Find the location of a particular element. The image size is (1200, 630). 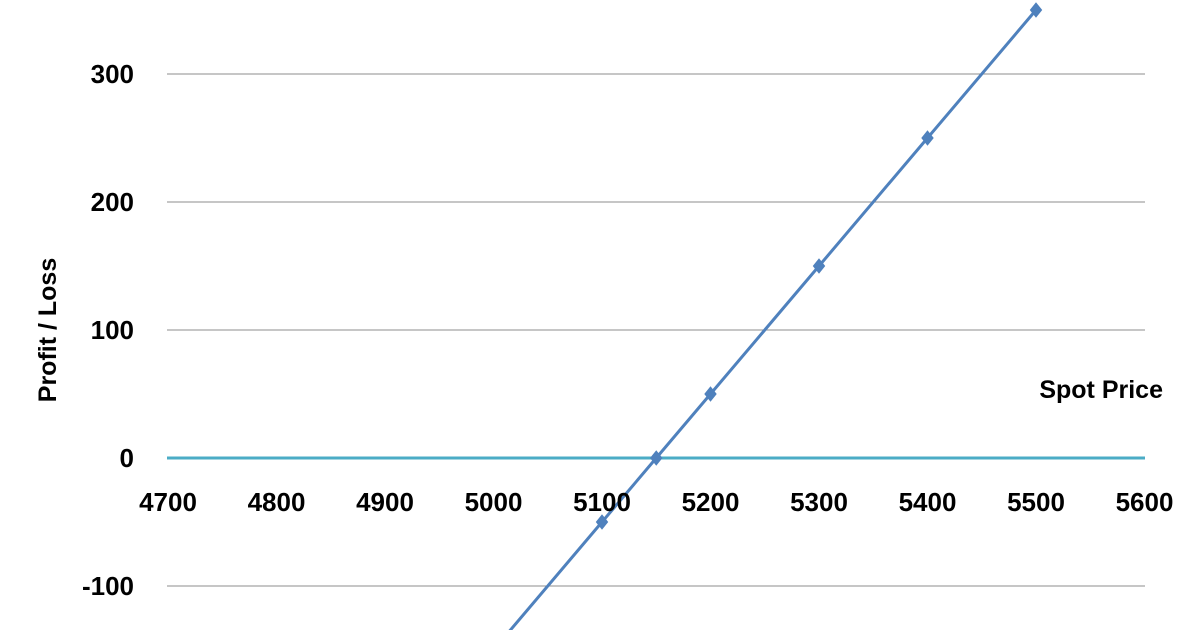

x-tick-label: 5300 is located at coordinates (819, 502).